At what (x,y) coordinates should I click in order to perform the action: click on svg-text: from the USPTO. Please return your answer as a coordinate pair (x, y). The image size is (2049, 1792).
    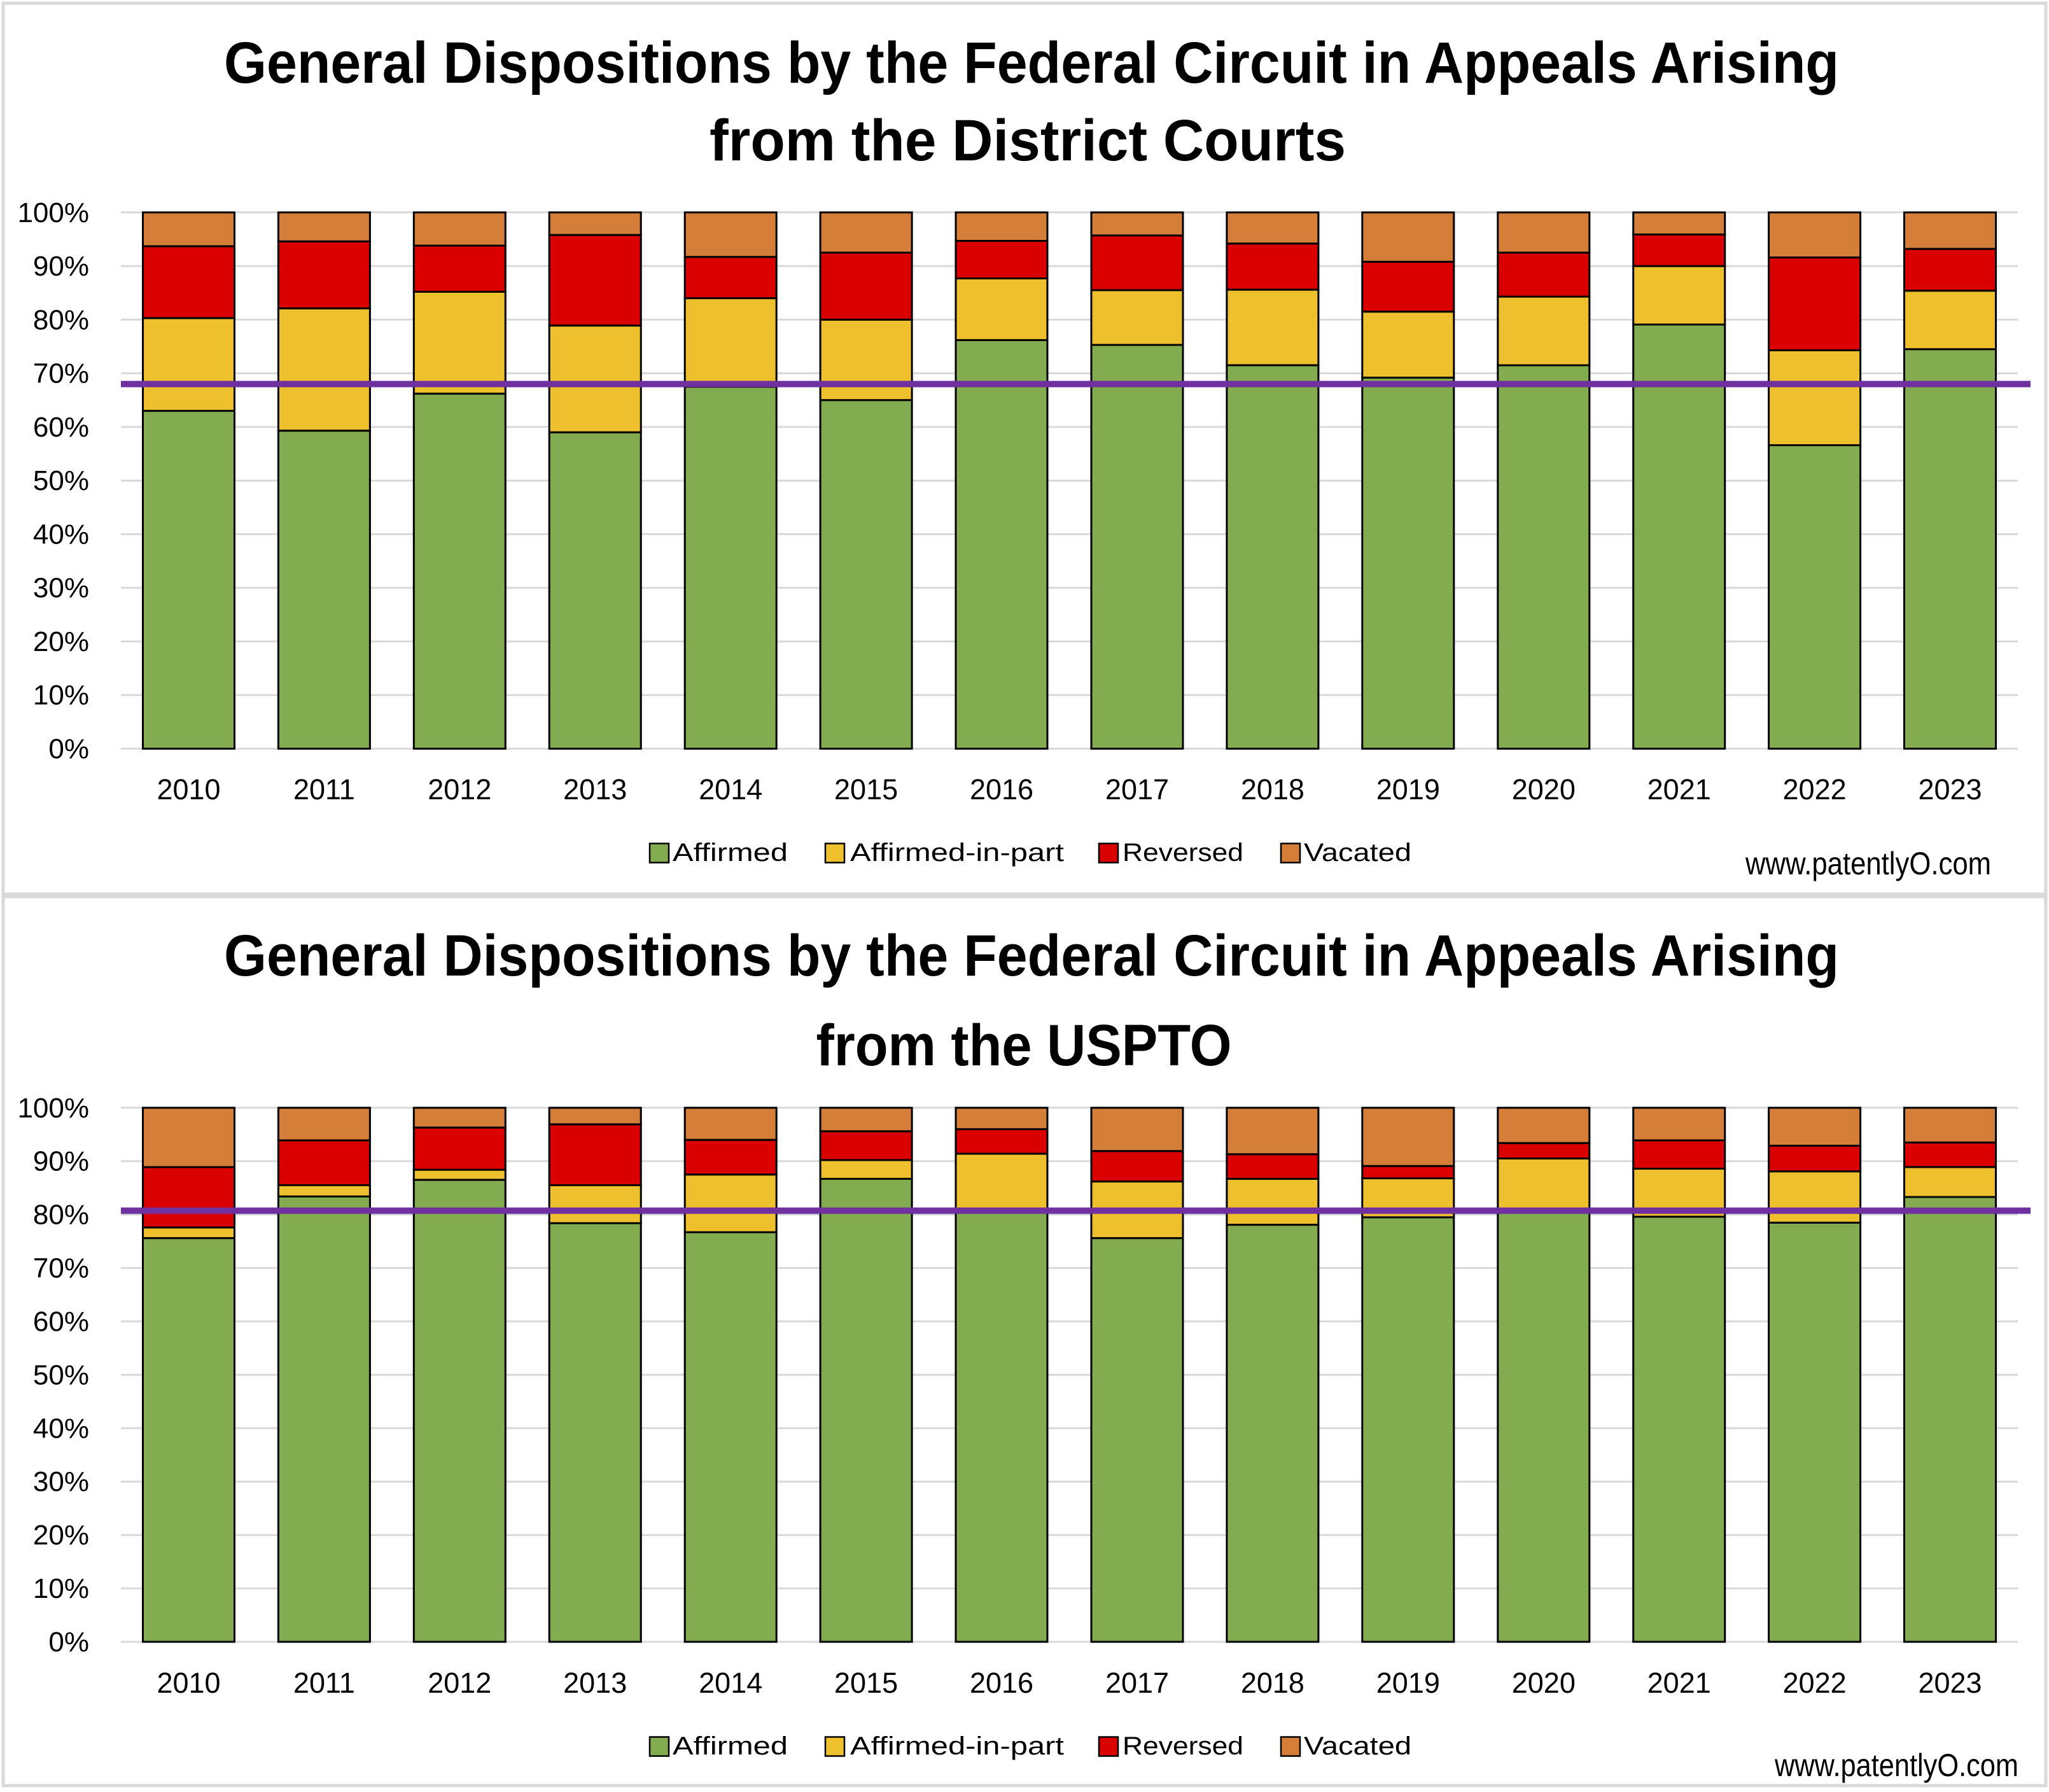
    Looking at the image, I should click on (1024, 1045).